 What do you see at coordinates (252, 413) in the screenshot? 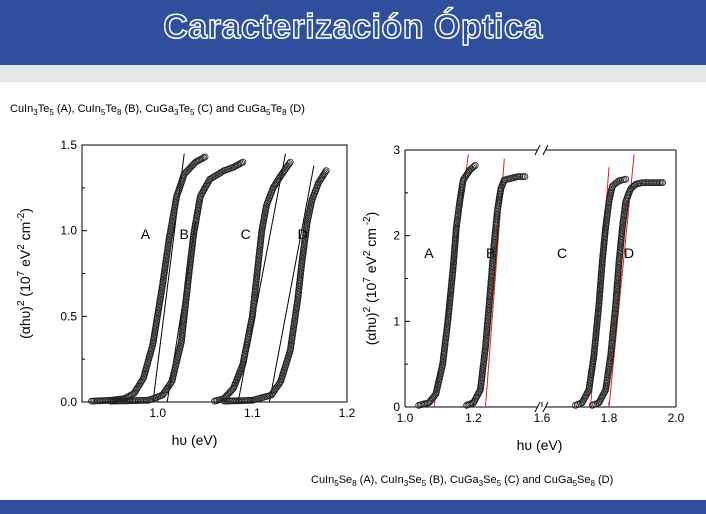
I see `x-tick-label: 1.1` at bounding box center [252, 413].